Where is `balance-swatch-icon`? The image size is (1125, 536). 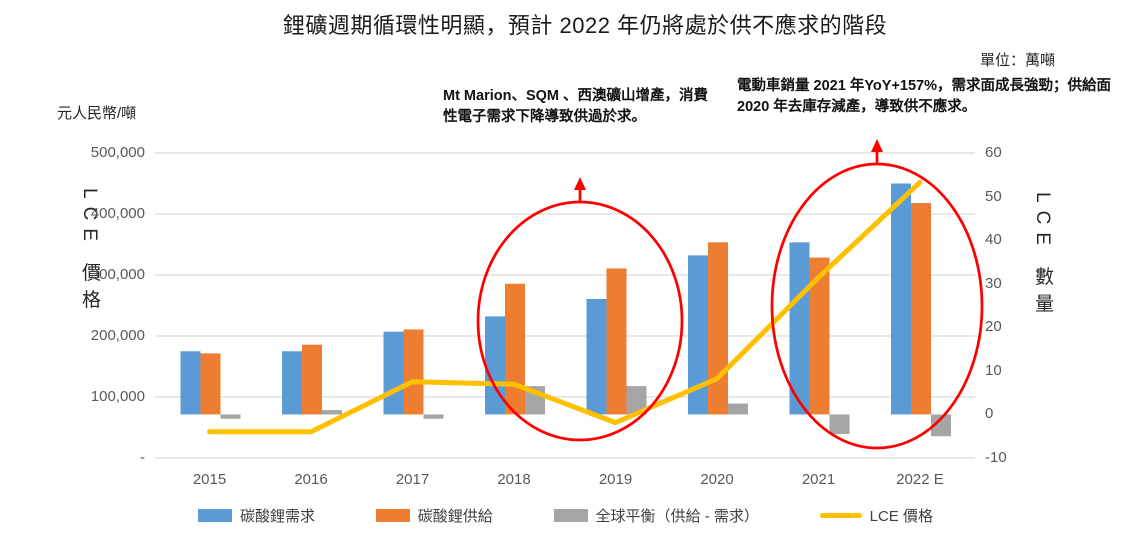
balance-swatch-icon is located at coordinates (570, 515).